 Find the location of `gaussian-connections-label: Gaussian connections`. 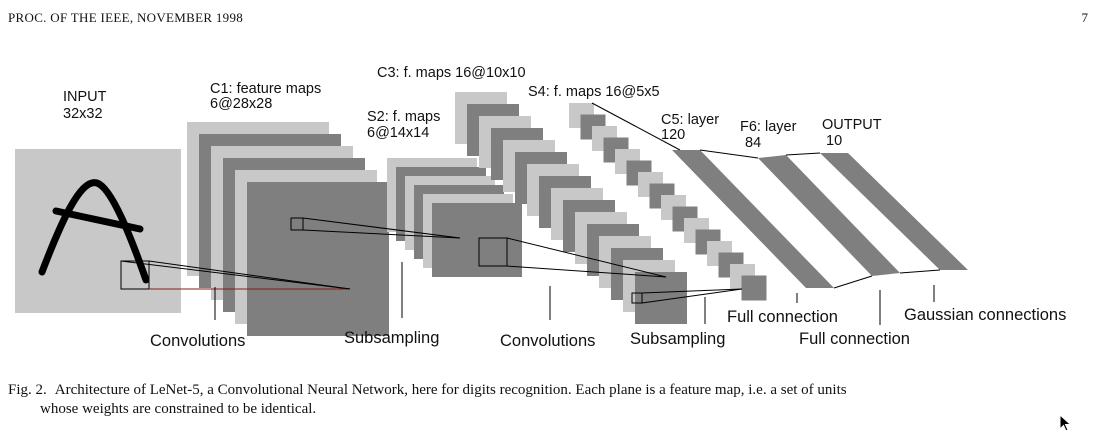

gaussian-connections-label: Gaussian connections is located at coordinates (985, 315).